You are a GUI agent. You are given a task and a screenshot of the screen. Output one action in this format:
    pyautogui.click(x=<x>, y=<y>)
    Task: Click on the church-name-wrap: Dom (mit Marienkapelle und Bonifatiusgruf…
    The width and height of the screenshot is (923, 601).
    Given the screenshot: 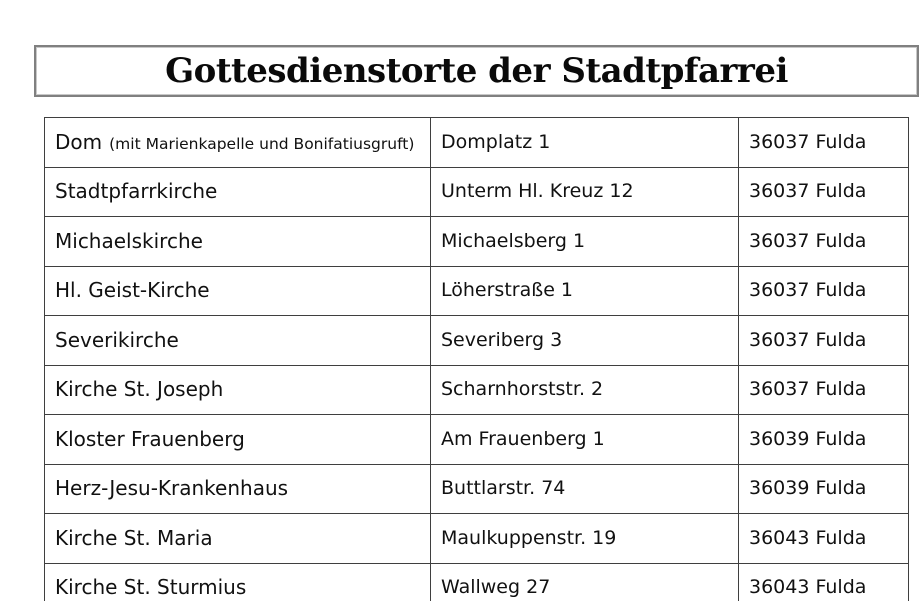 What is the action you would take?
    pyautogui.click(x=234, y=141)
    